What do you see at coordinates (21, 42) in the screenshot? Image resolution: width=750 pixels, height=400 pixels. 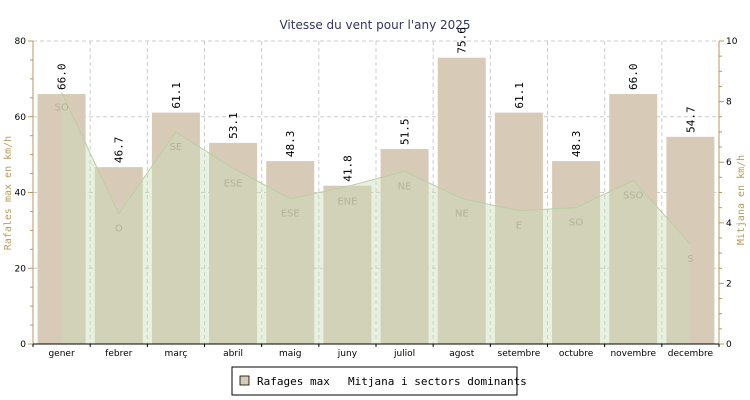 I see `y-tick-label: 80` at bounding box center [21, 42].